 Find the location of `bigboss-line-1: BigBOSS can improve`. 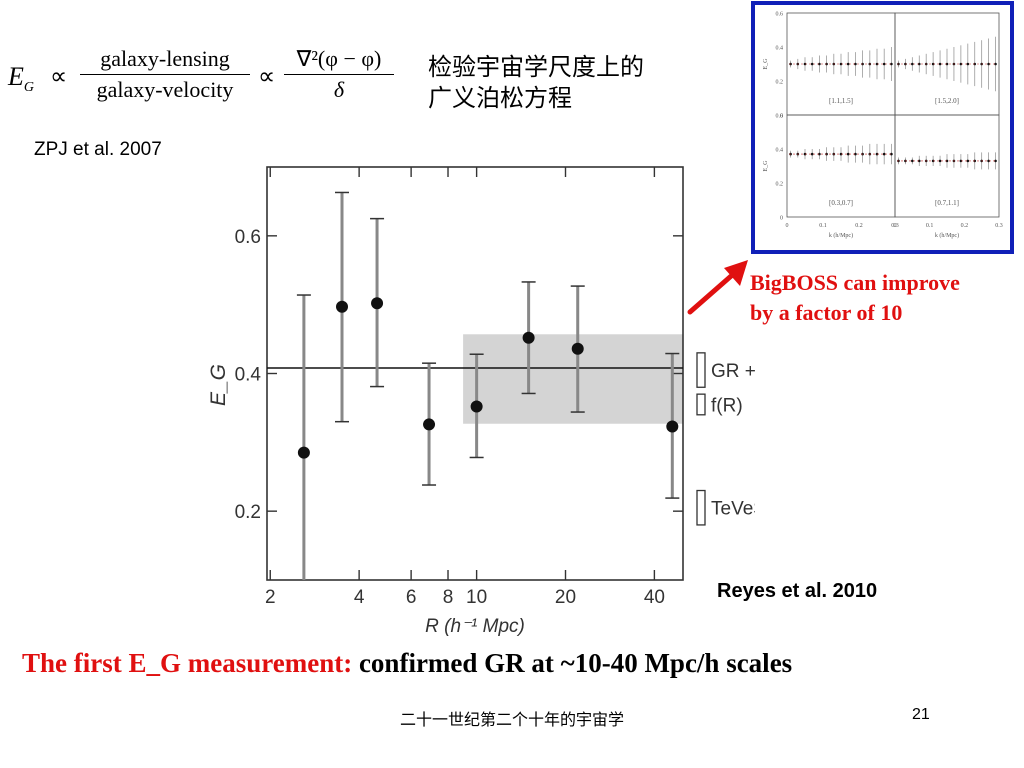

bigboss-line-1: BigBOSS can improve is located at coordinates (855, 282).